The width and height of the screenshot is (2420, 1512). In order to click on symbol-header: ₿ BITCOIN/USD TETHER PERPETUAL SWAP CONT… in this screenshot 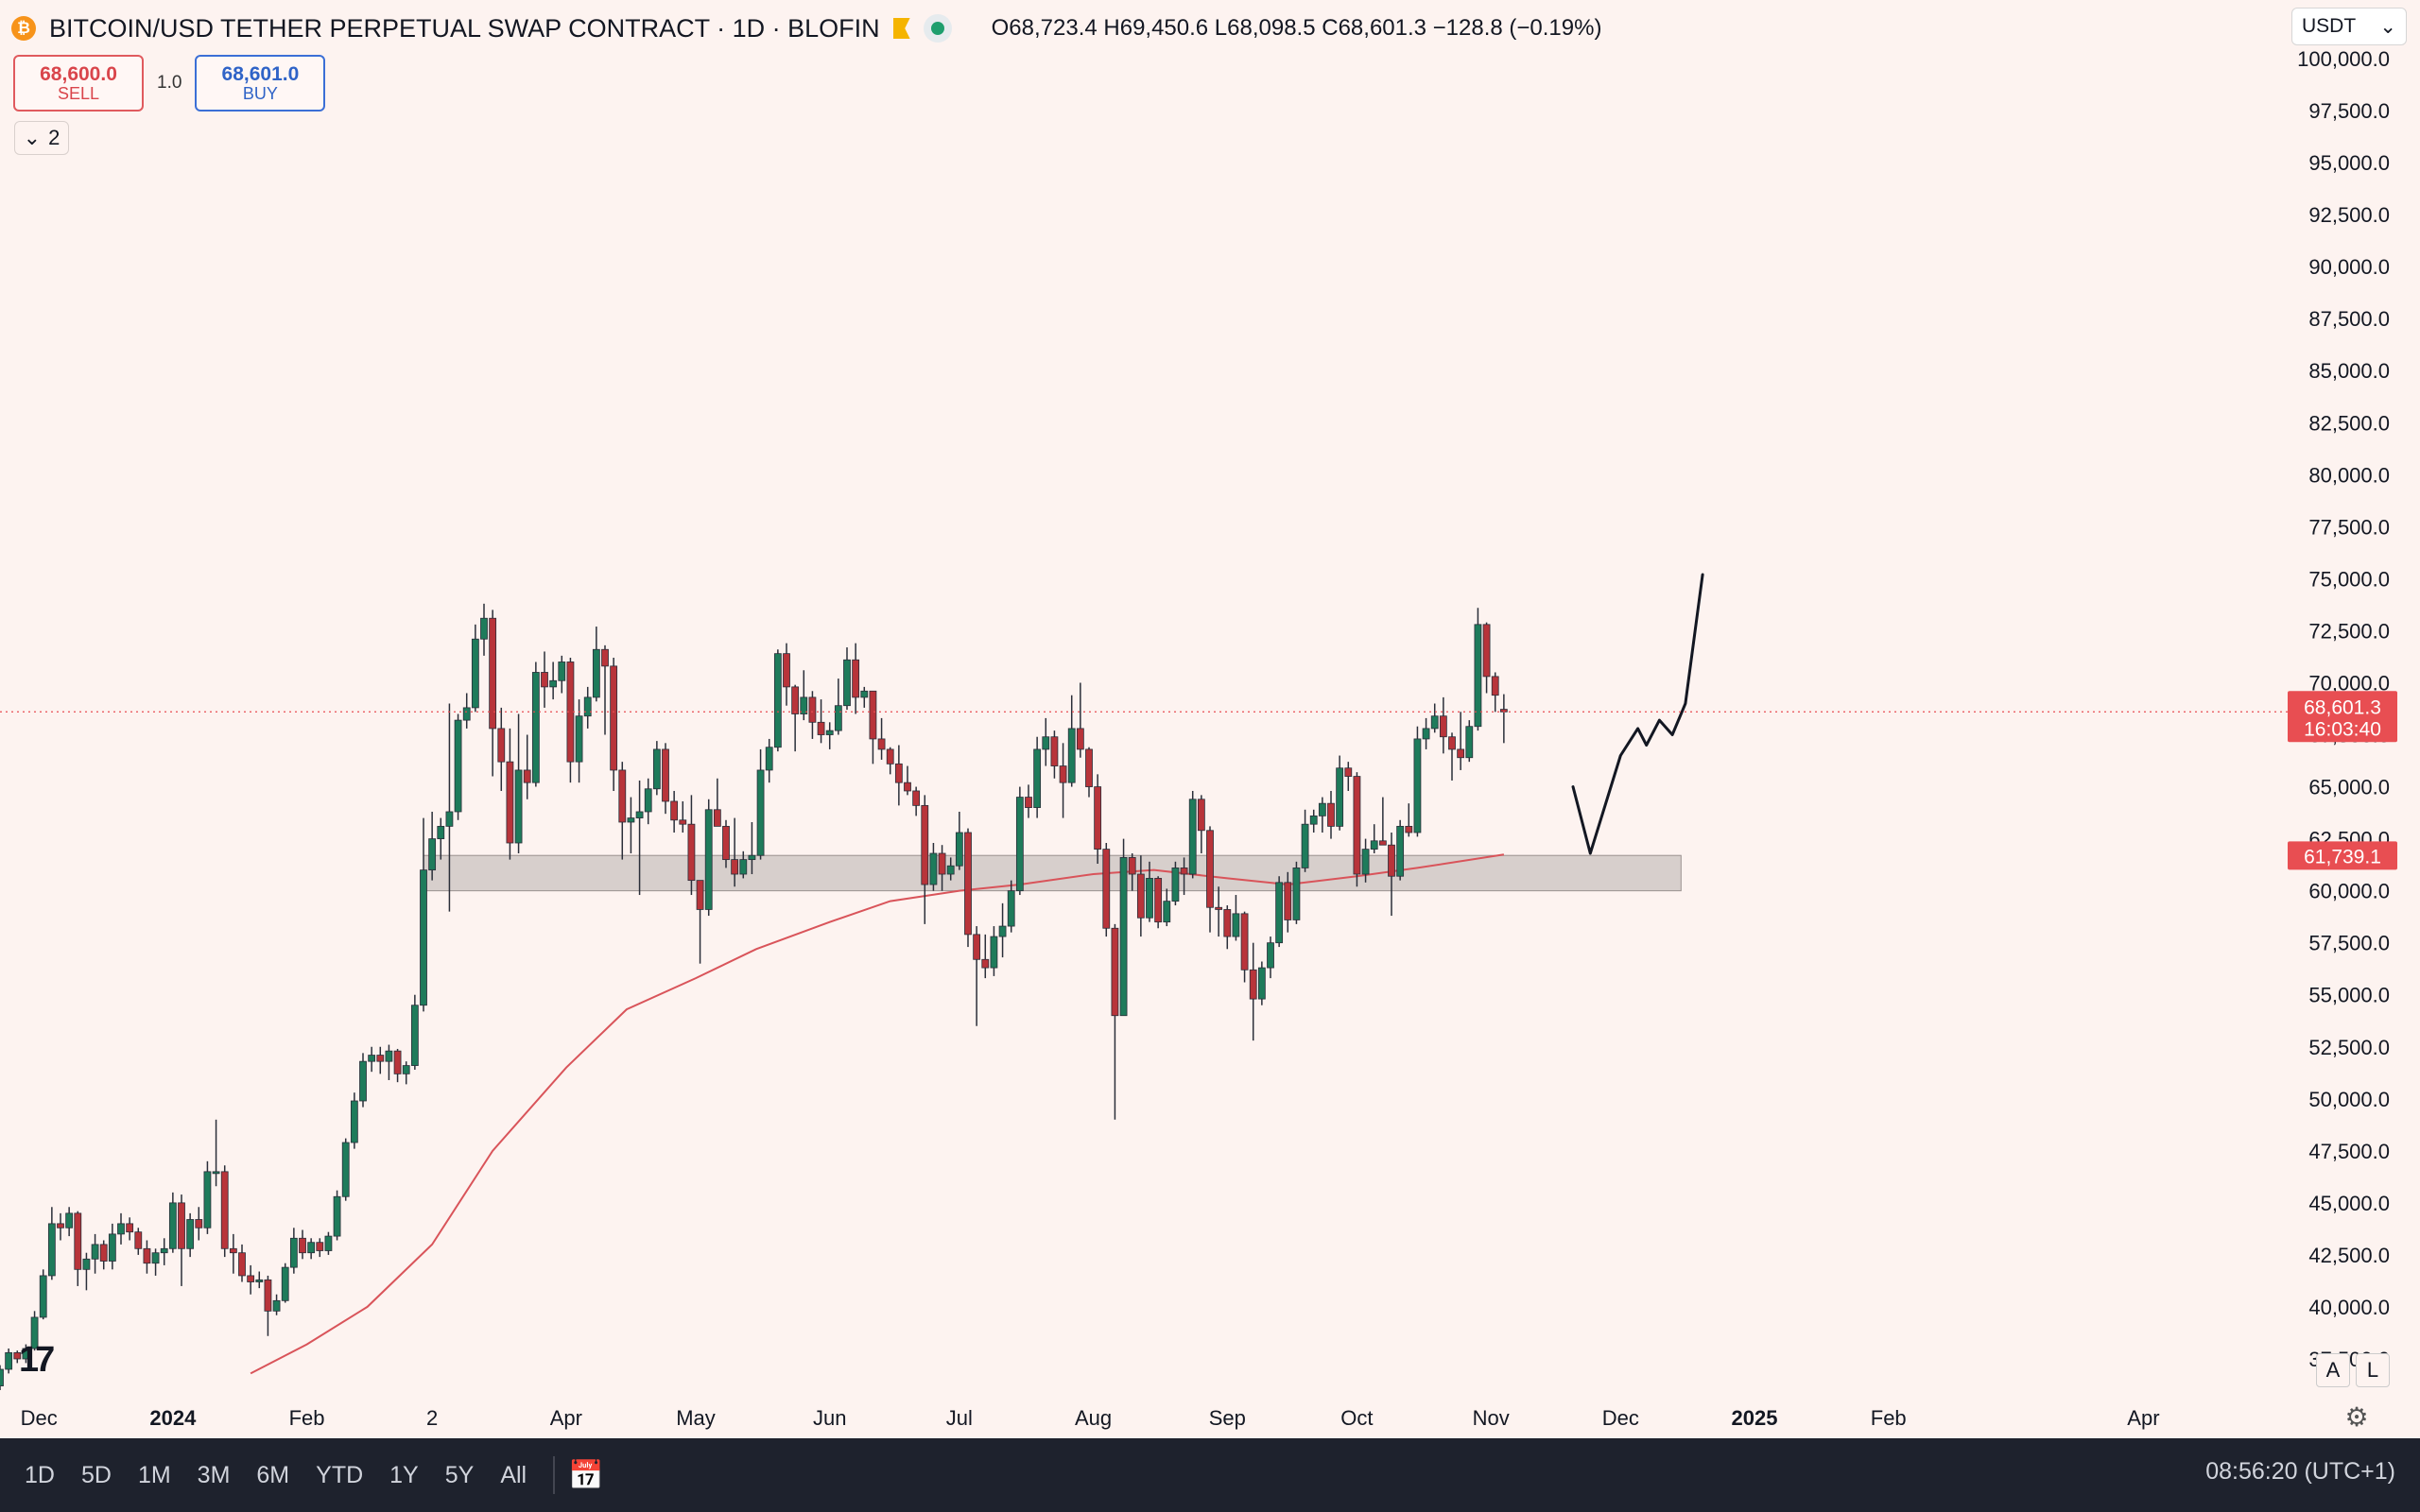, I will do `click(806, 28)`.